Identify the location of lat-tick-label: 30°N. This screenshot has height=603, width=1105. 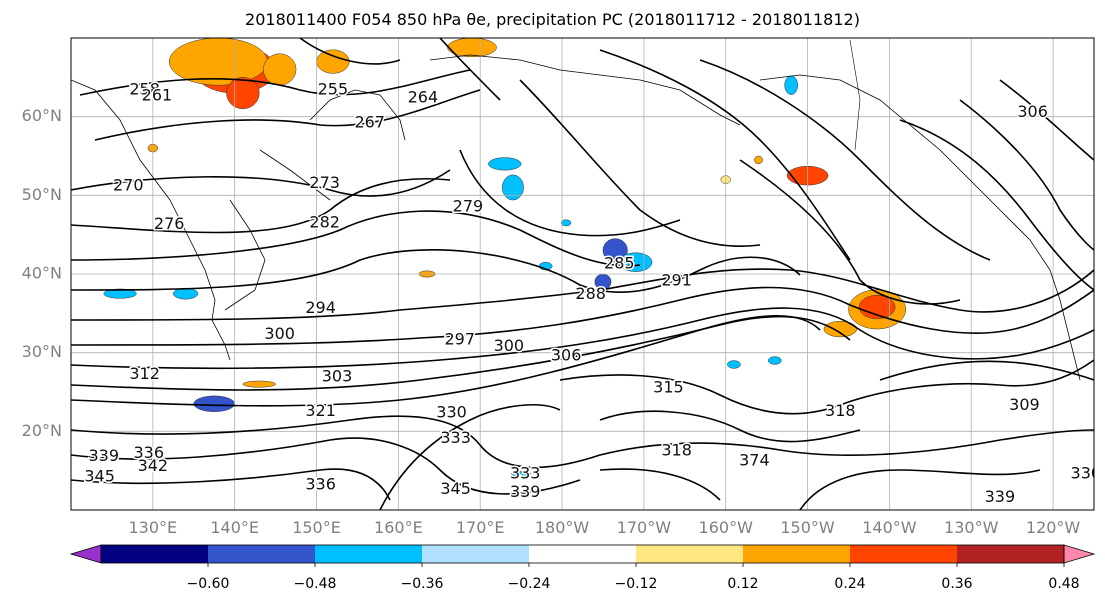
(42, 351).